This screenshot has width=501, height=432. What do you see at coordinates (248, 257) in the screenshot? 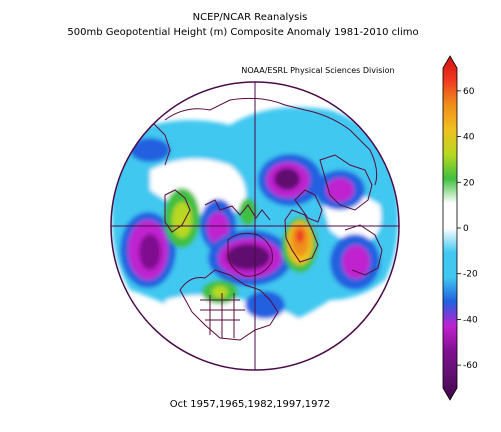
I see `anomaly-arctic-trough-purple` at bounding box center [248, 257].